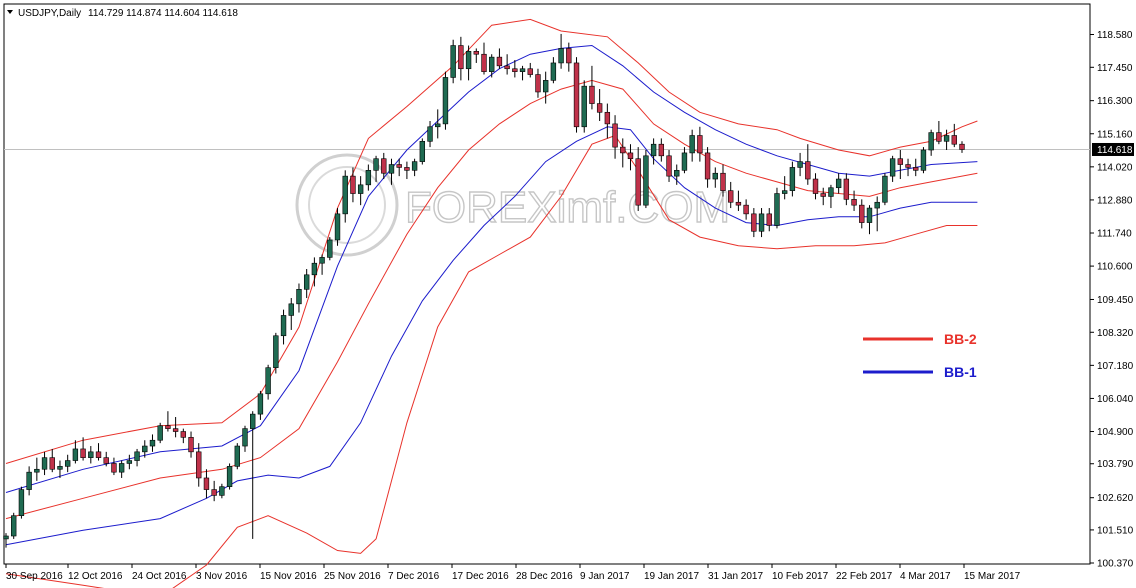 This screenshot has height=588, width=1136. What do you see at coordinates (222, 576) in the screenshot?
I see `x-tick-label: 3 Nov 2016` at bounding box center [222, 576].